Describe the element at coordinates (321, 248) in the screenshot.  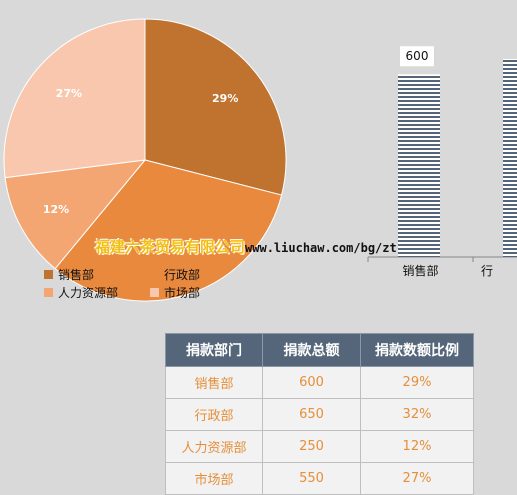
I see `watermark-url: www.liuchaw.com/bg/zt` at that location.